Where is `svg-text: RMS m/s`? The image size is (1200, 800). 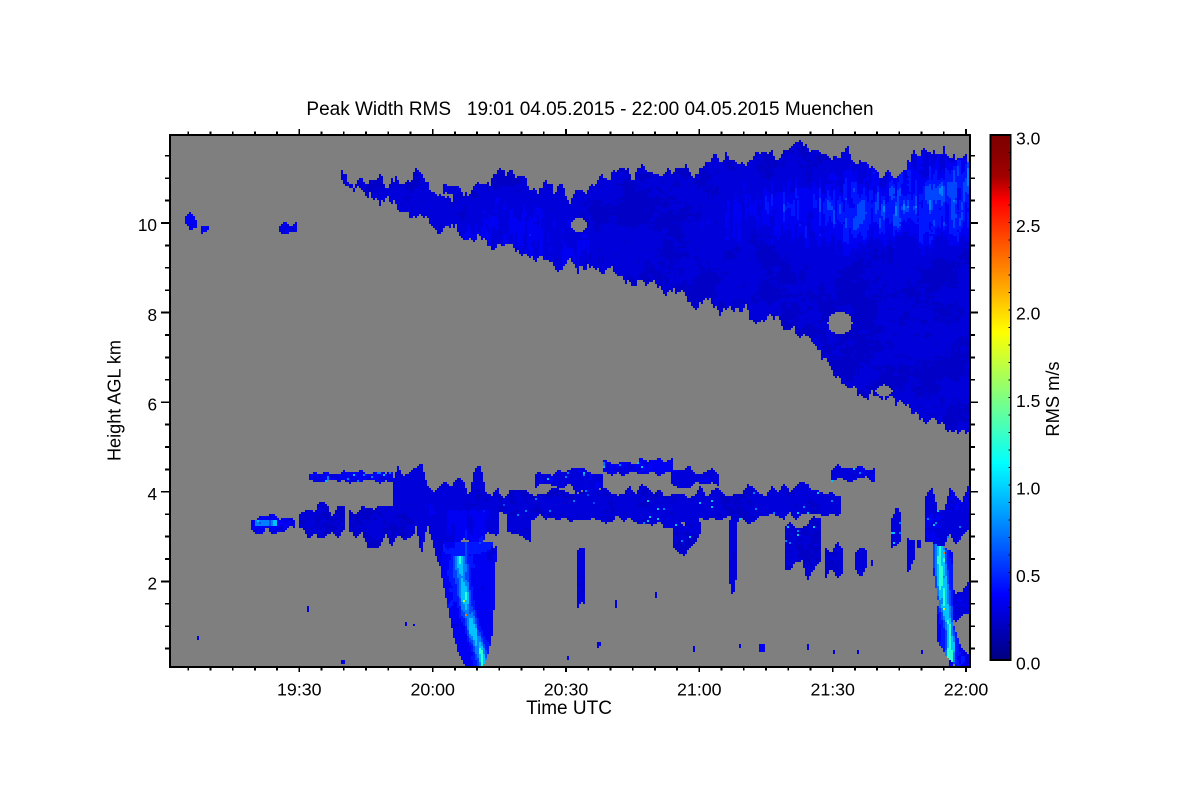
svg-text: RMS m/s is located at coordinates (1052, 398).